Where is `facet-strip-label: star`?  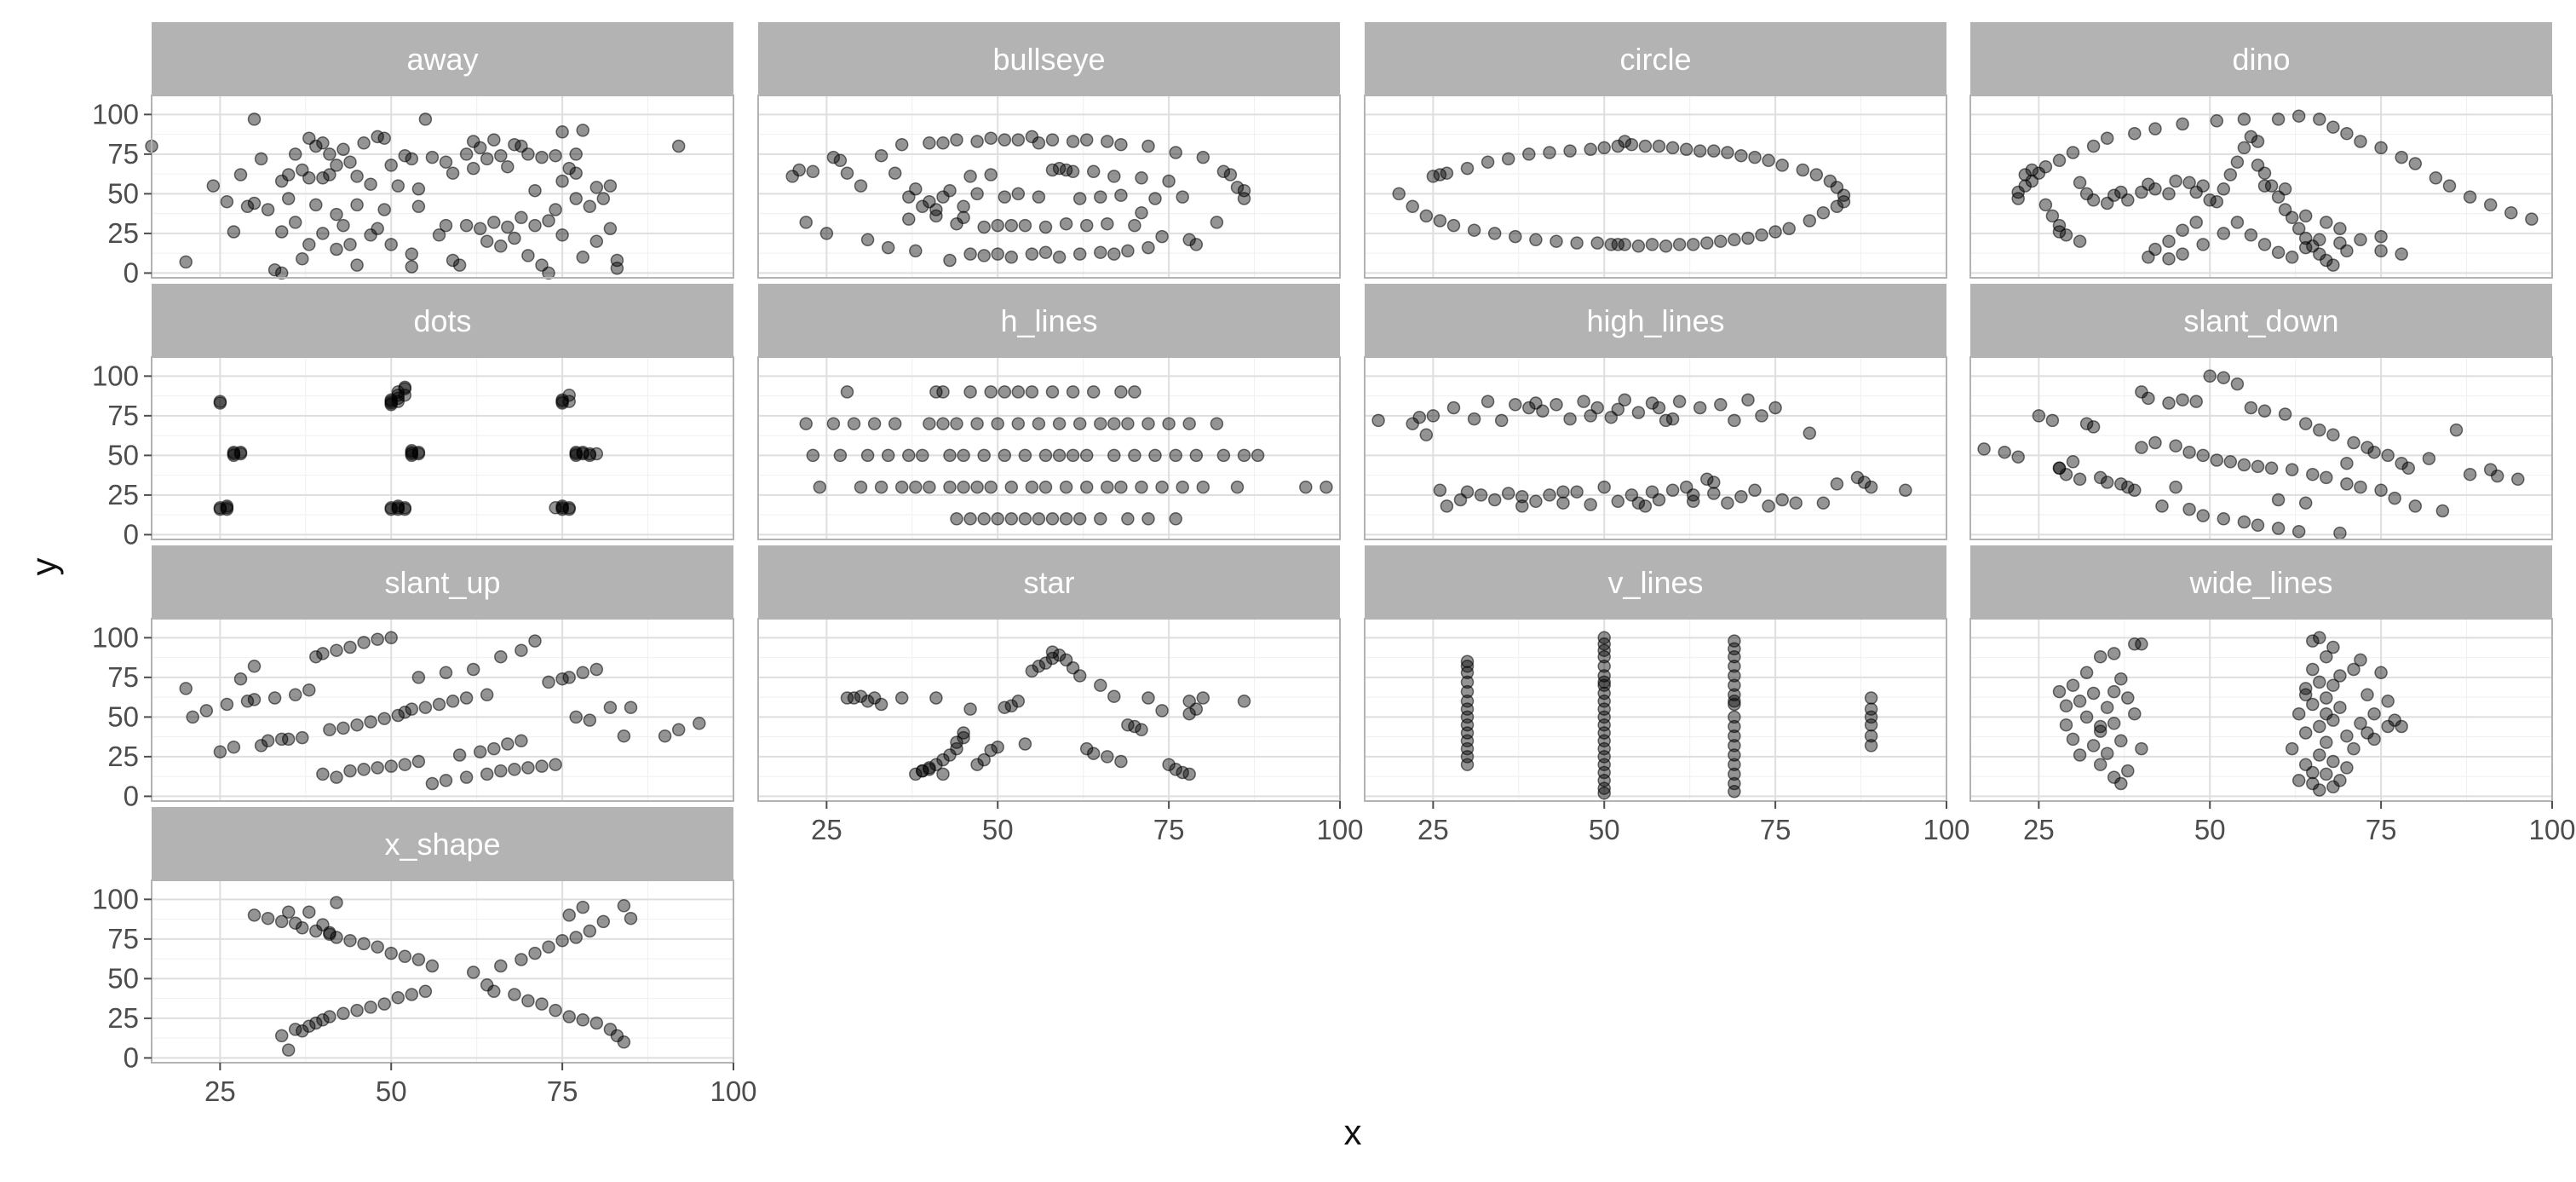
facet-strip-label: star is located at coordinates (1049, 582).